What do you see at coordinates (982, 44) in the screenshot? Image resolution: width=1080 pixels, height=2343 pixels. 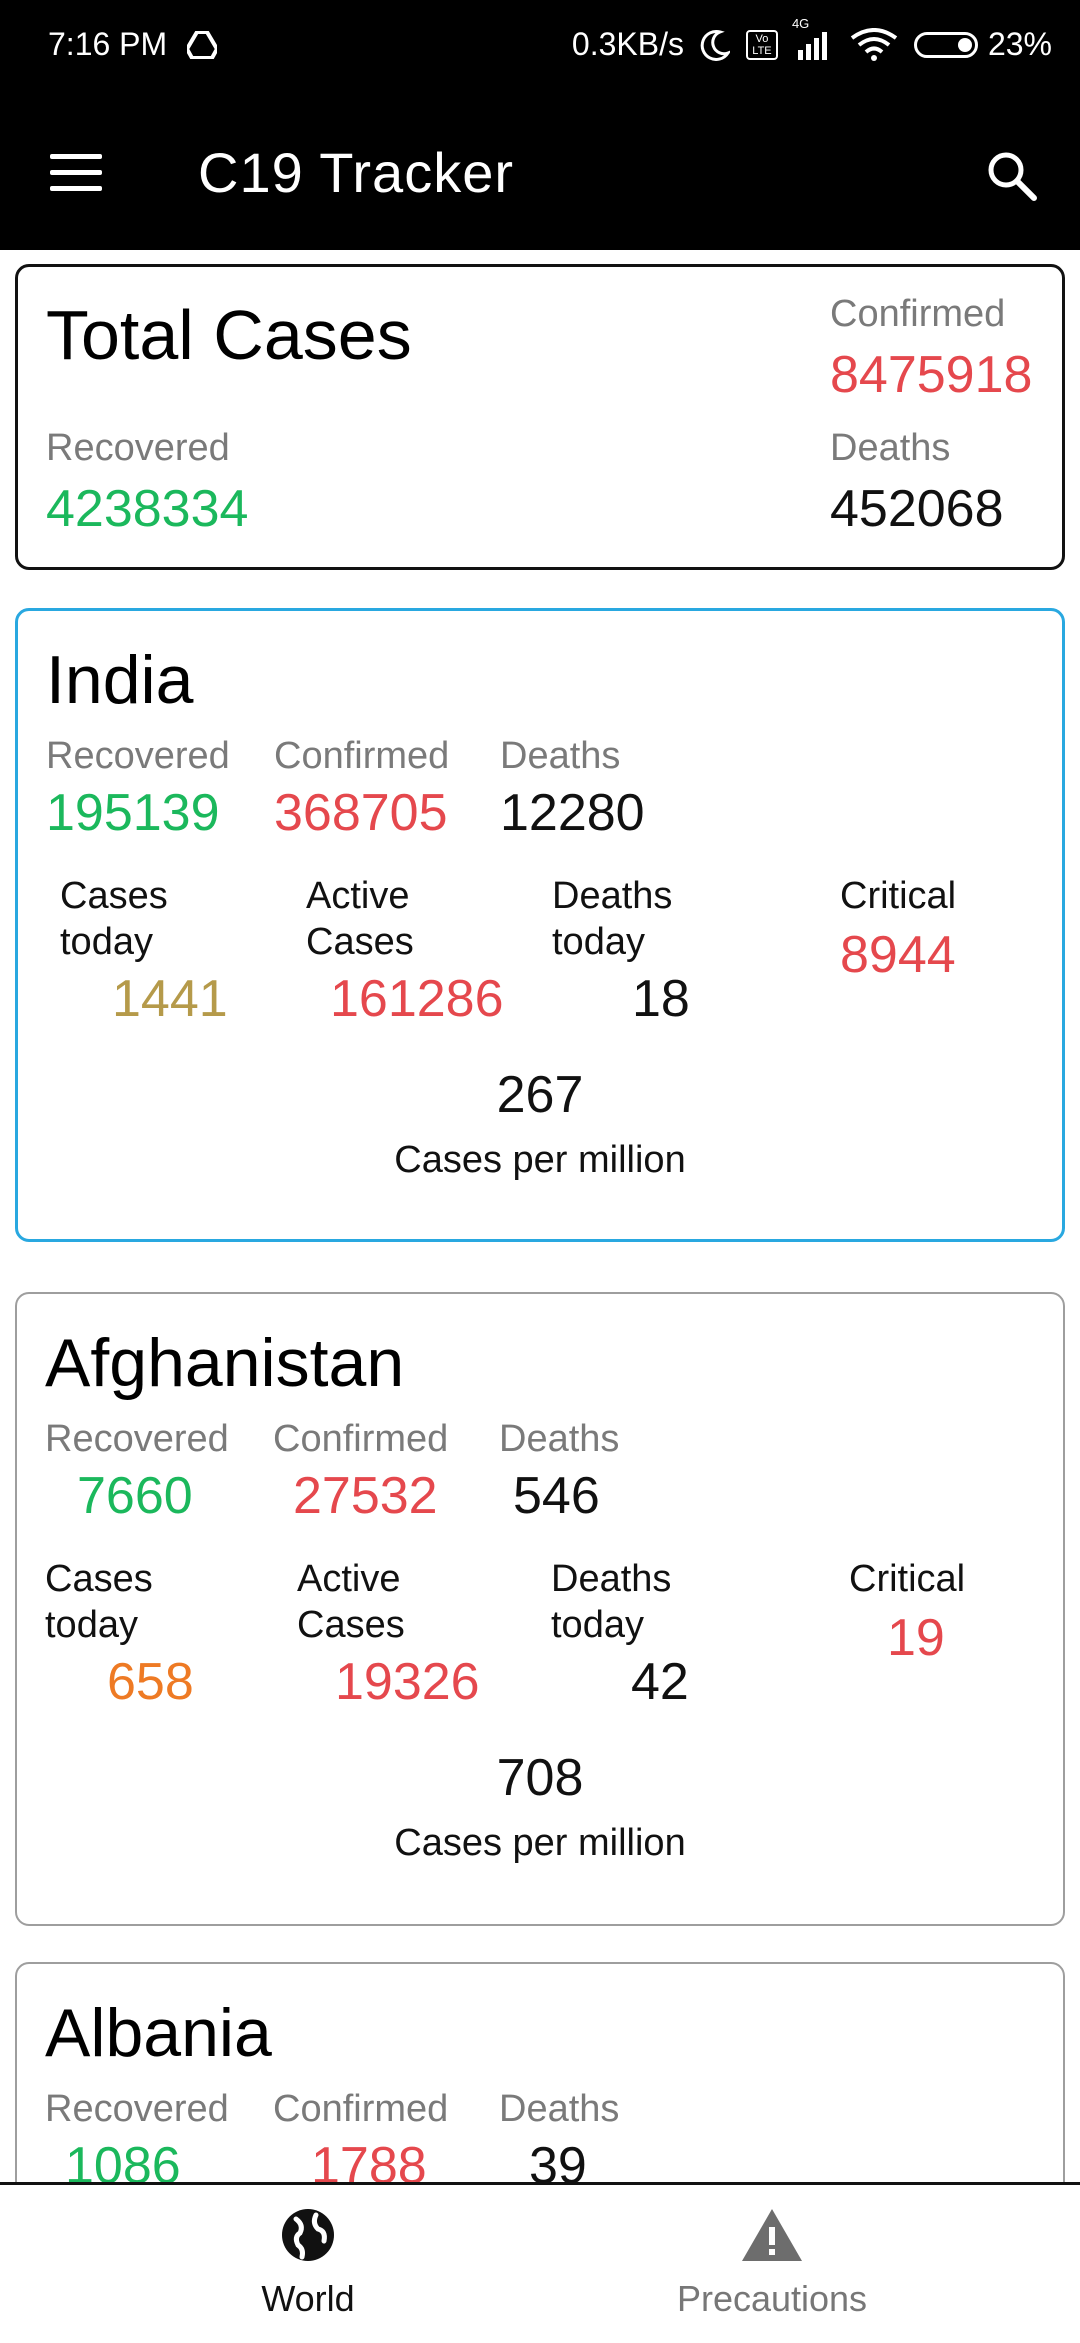 I see `battery-indicator: 23%` at bounding box center [982, 44].